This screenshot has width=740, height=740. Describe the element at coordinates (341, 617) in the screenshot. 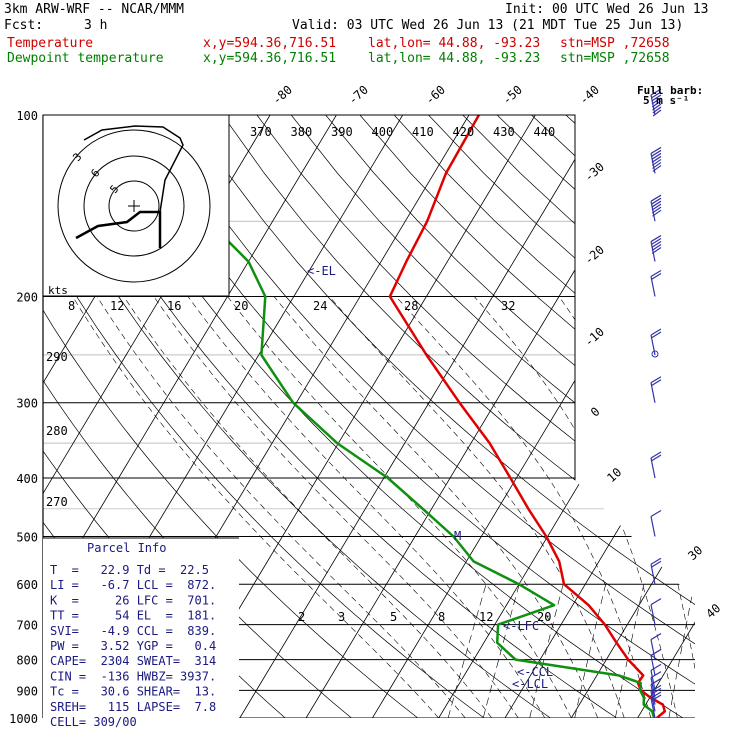

I see `mixing-ratio-label: 3` at that location.